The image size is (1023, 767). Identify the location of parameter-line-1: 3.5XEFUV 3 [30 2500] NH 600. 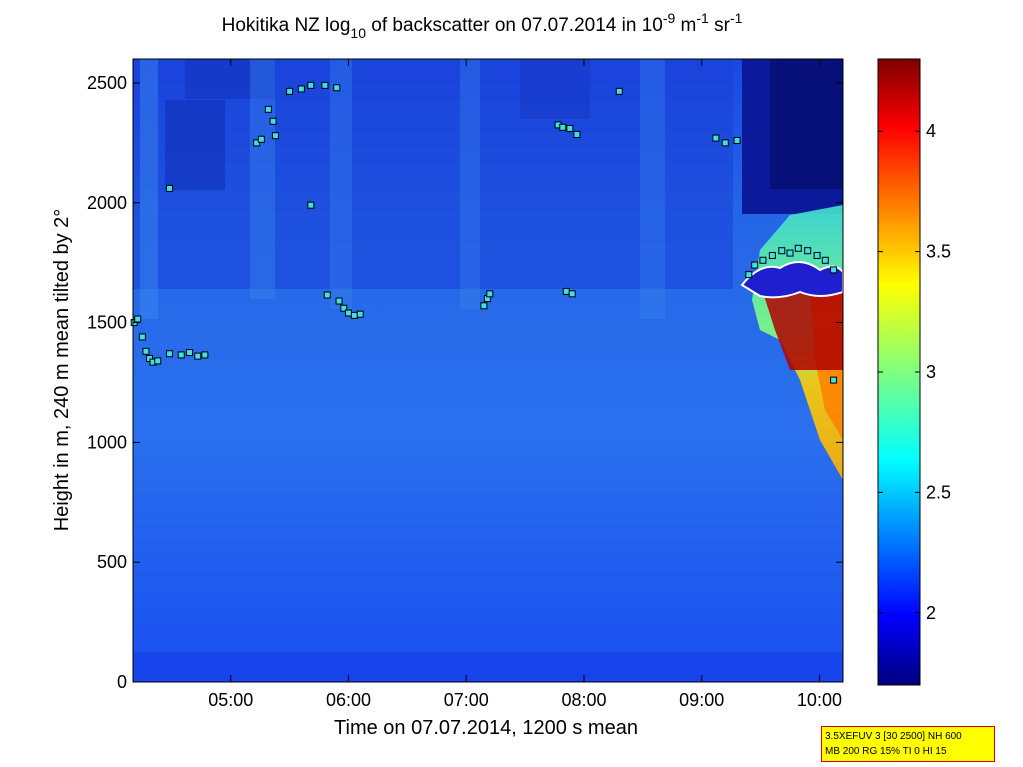
(893, 736).